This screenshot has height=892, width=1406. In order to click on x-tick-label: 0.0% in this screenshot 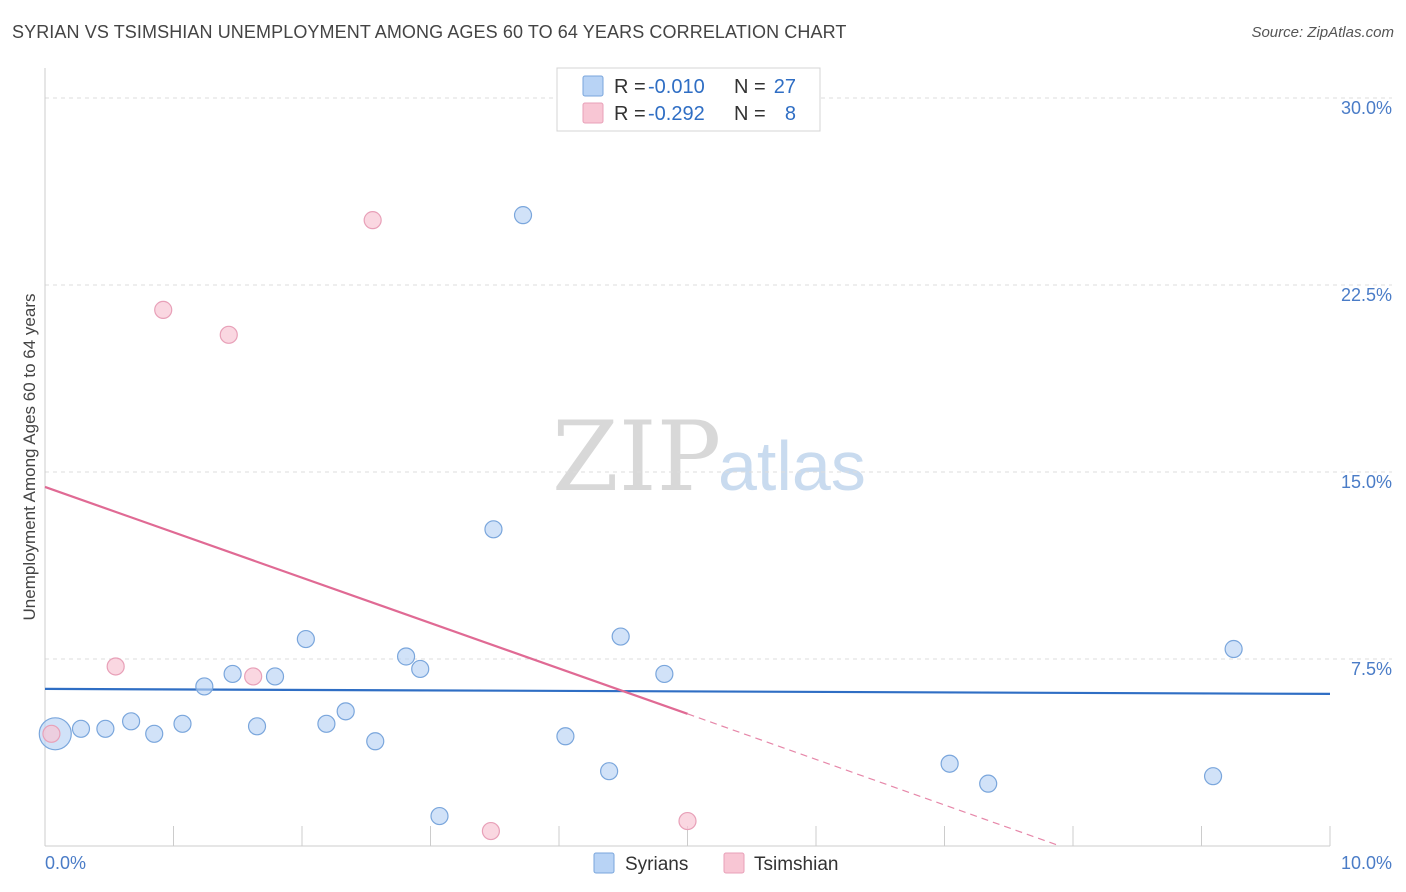, I will do `click(65, 863)`.